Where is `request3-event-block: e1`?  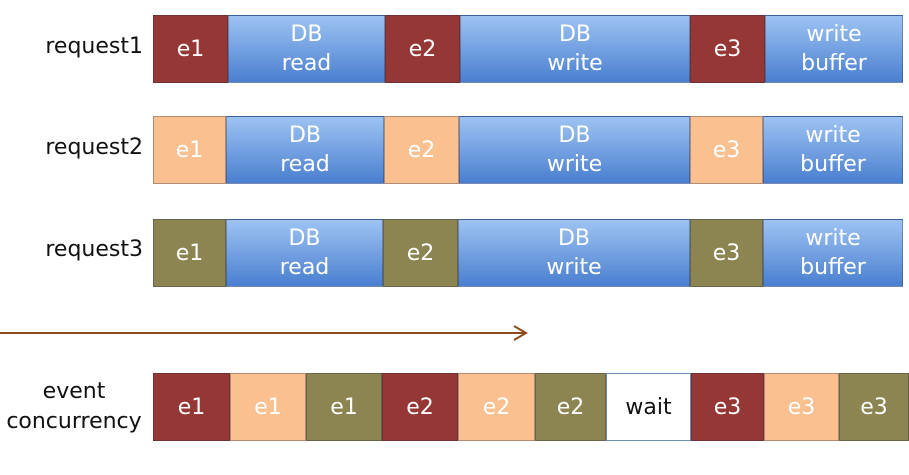
request3-event-block: e1 is located at coordinates (189, 253).